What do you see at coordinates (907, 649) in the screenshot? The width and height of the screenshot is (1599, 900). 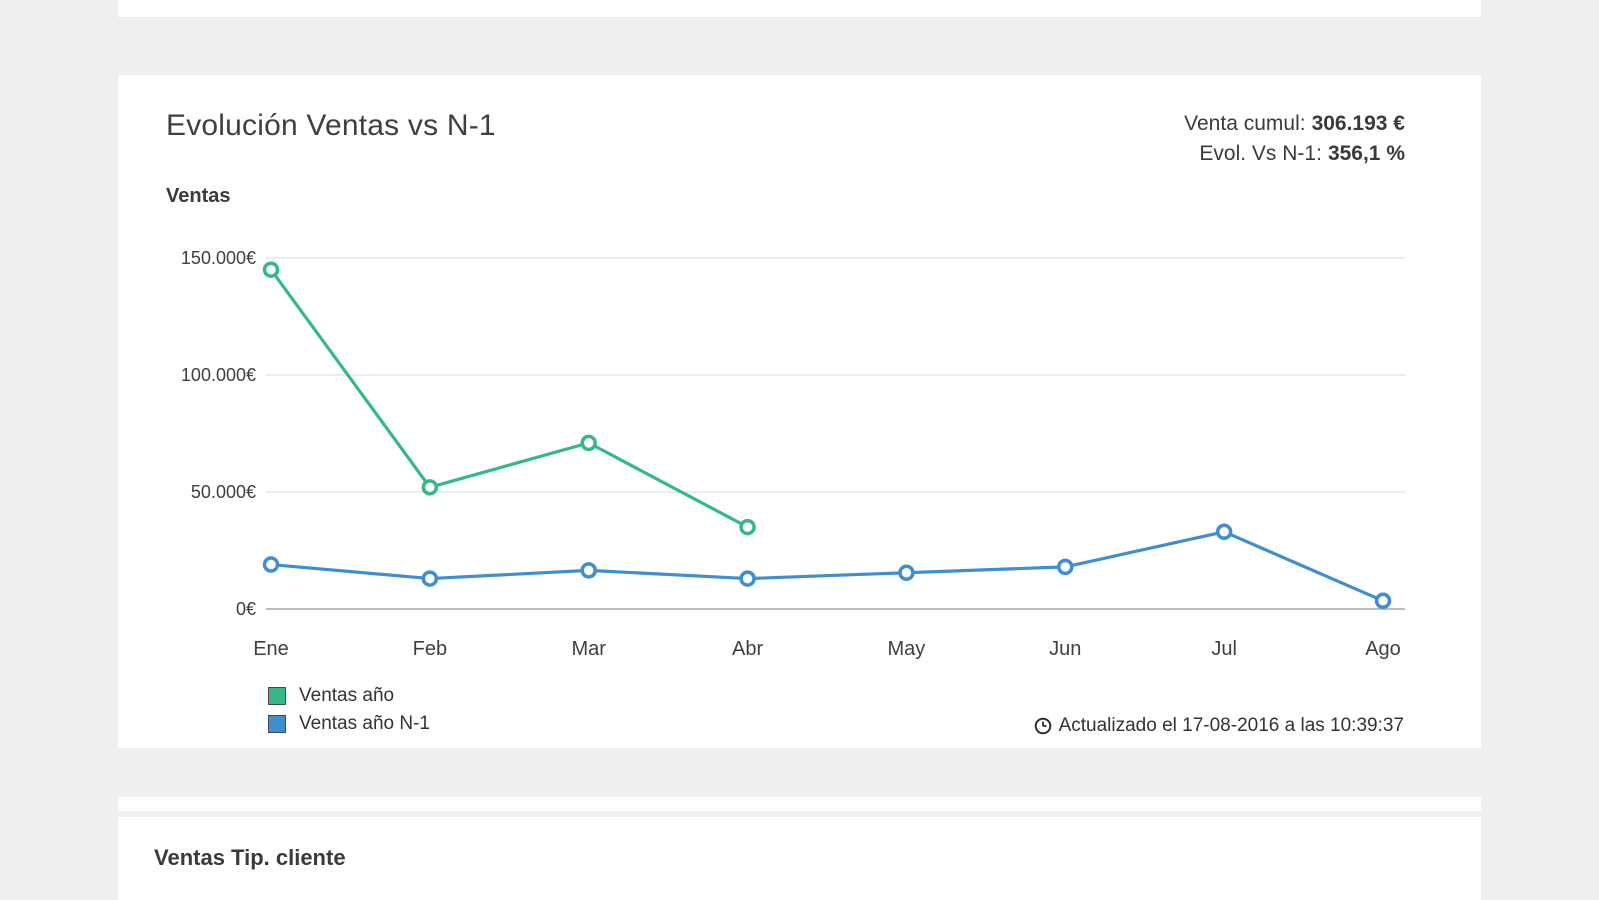 I see `x-axis-tick: May` at bounding box center [907, 649].